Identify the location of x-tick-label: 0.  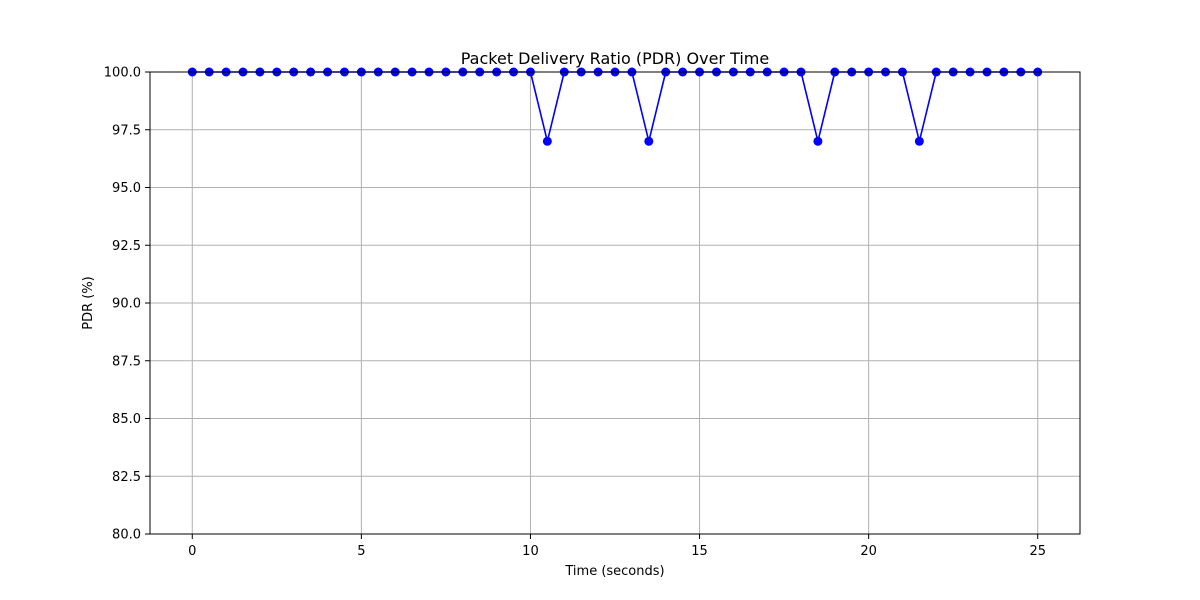
(192, 551).